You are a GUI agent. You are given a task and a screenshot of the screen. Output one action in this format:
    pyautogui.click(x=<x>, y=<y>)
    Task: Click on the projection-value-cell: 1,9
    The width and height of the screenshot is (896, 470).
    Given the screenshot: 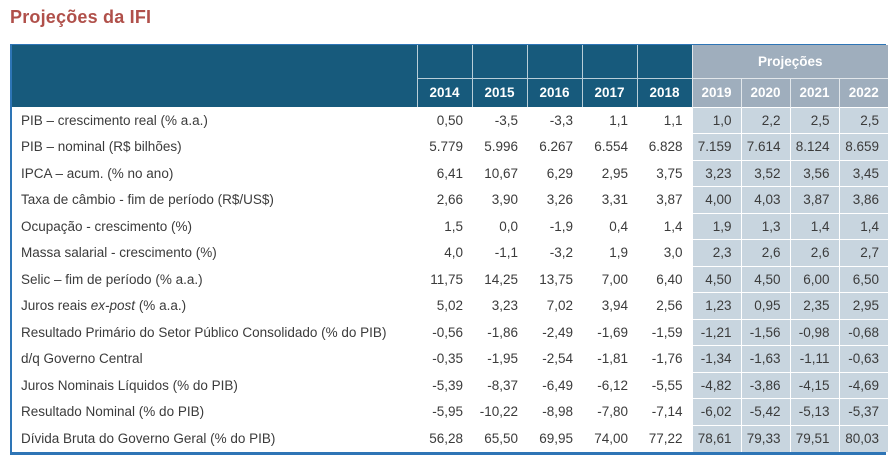 What is the action you would take?
    pyautogui.click(x=716, y=226)
    